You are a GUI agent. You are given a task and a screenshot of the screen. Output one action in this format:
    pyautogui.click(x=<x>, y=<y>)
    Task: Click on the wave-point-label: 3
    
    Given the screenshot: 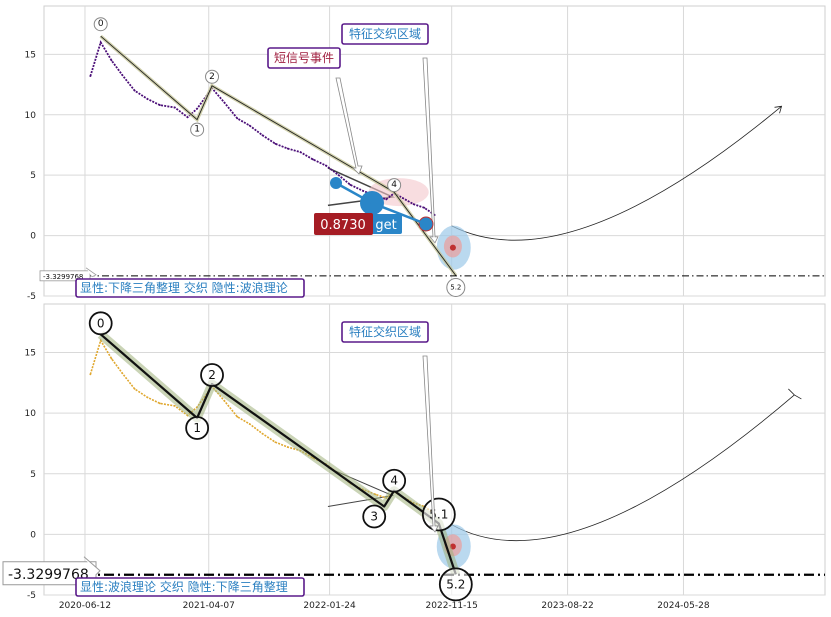 What is the action you would take?
    pyautogui.click(x=374, y=516)
    